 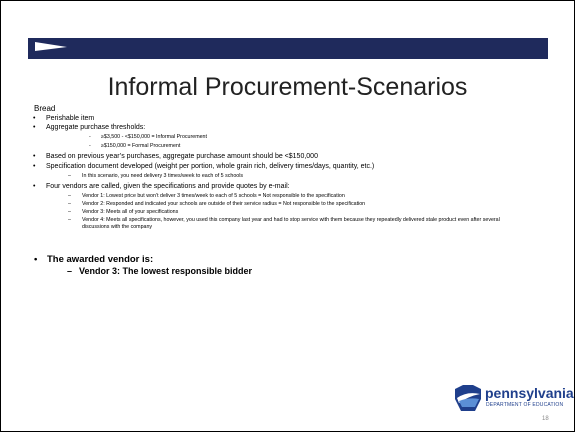 What do you see at coordinates (468, 398) in the screenshot?
I see `logo-icon` at bounding box center [468, 398].